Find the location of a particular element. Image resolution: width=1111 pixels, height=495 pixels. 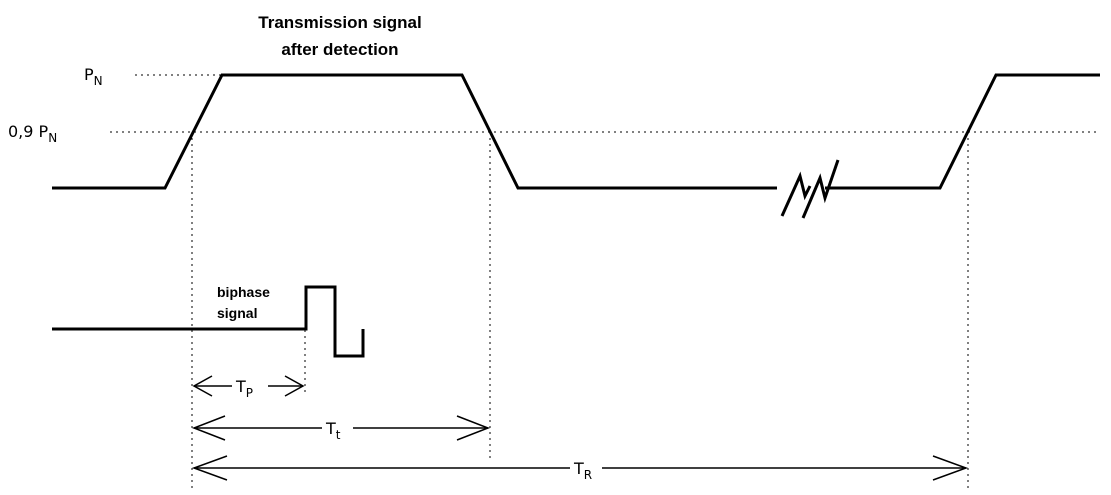

time-break-symbol is located at coordinates (796, 194).